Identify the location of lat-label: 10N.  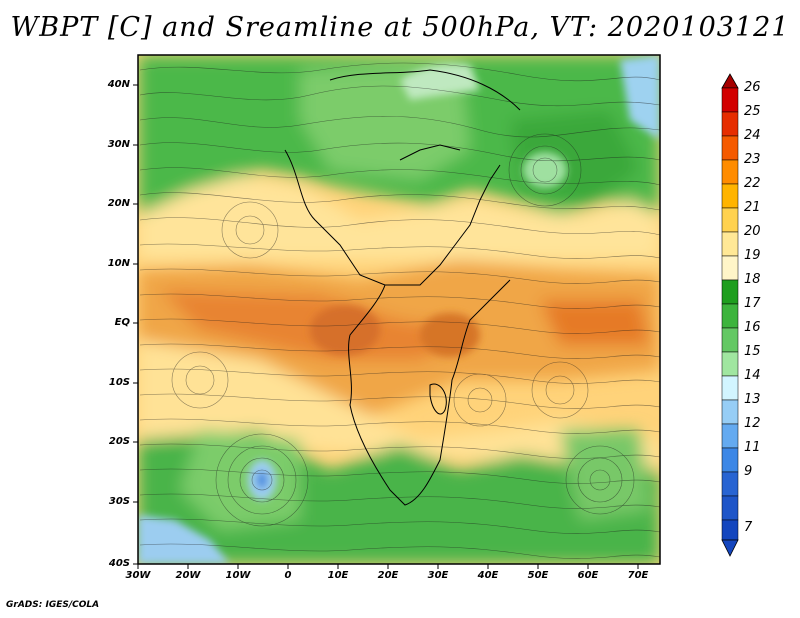
(118, 263).